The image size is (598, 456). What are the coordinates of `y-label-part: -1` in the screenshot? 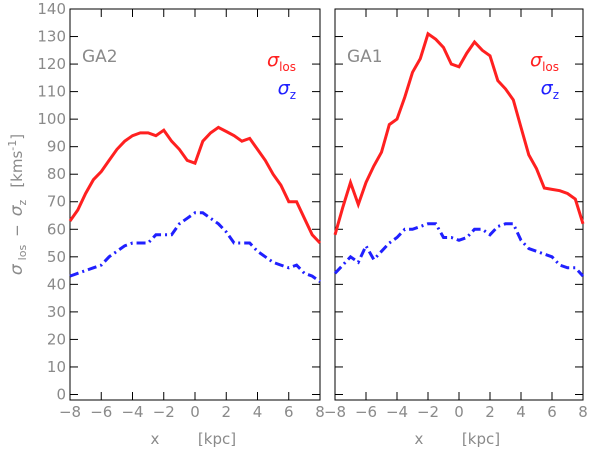 It's located at (12, 145).